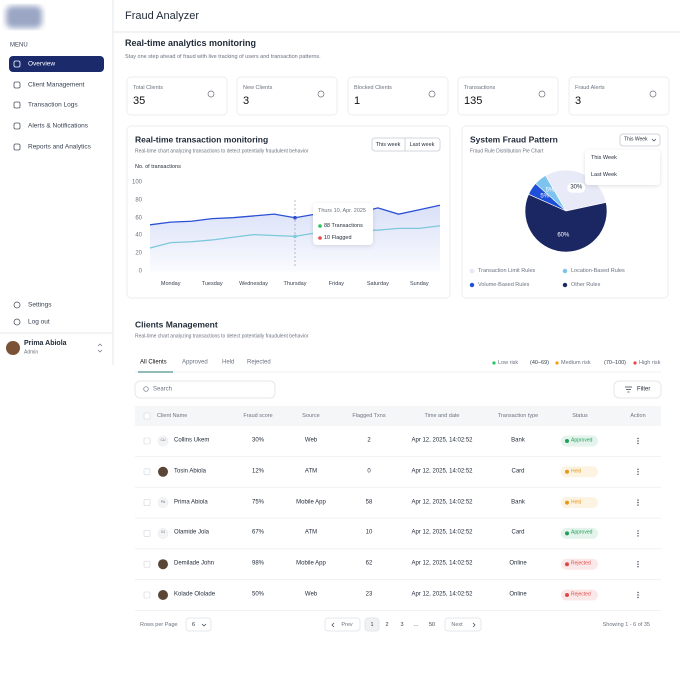  Describe the element at coordinates (518, 563) in the screenshot. I see `cell: Online` at that location.